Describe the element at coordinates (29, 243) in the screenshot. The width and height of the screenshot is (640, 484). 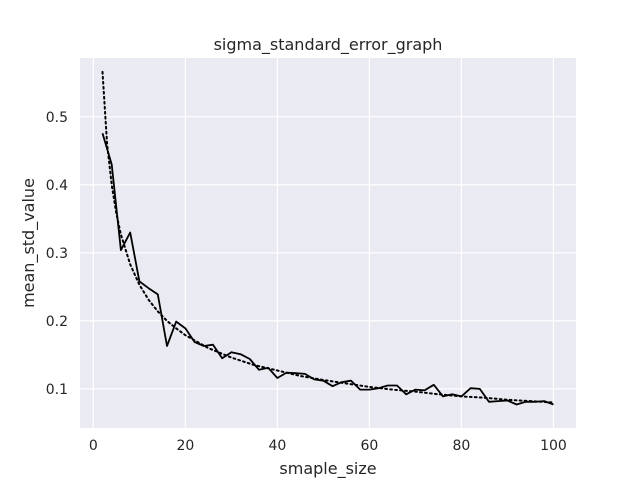
I see `y-axis-label: mean_std_value` at that location.